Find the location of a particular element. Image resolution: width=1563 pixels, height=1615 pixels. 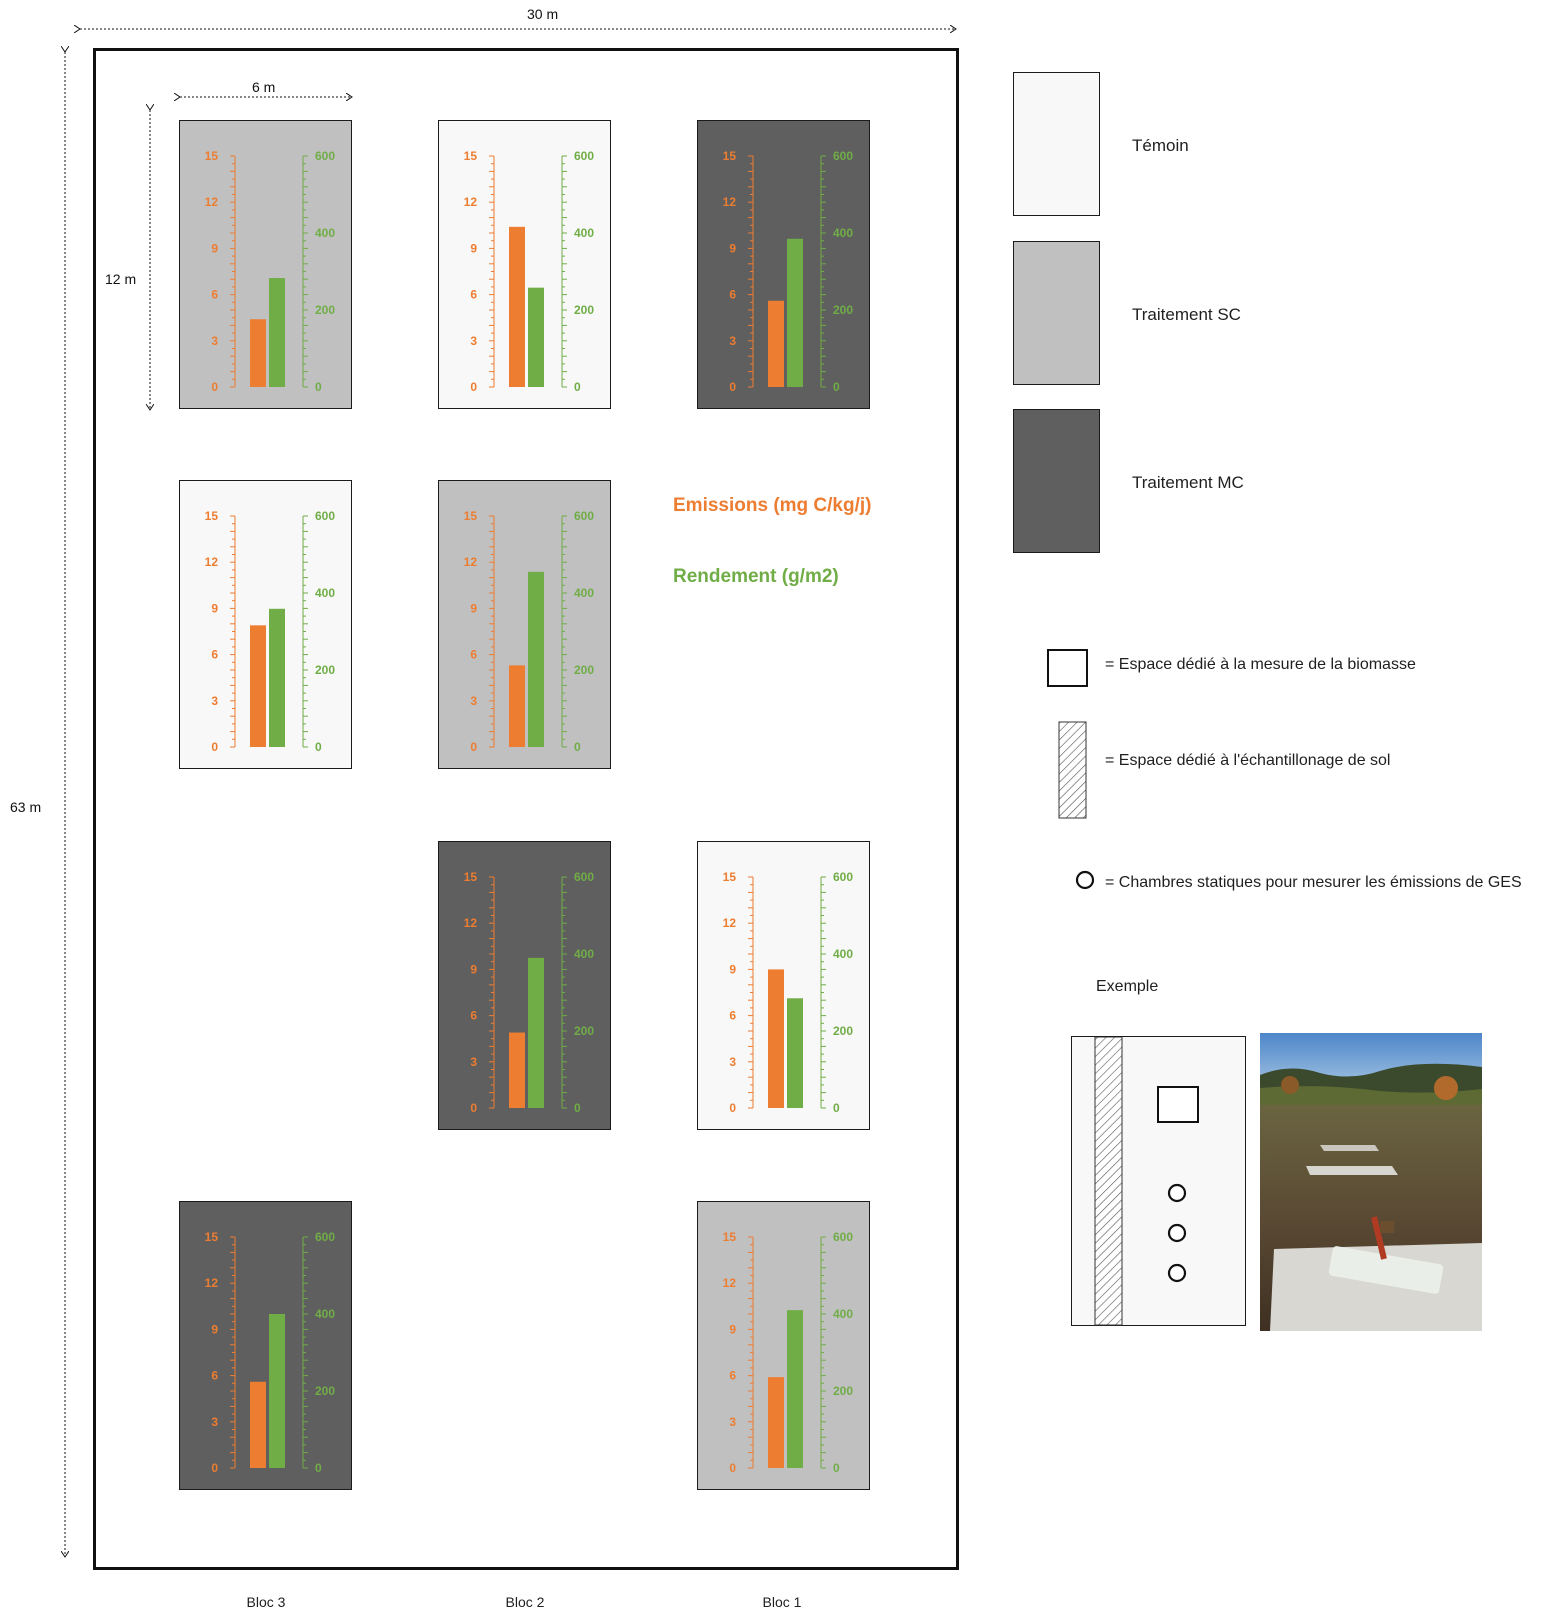

legend-swatch-temoin is located at coordinates (1056, 144).